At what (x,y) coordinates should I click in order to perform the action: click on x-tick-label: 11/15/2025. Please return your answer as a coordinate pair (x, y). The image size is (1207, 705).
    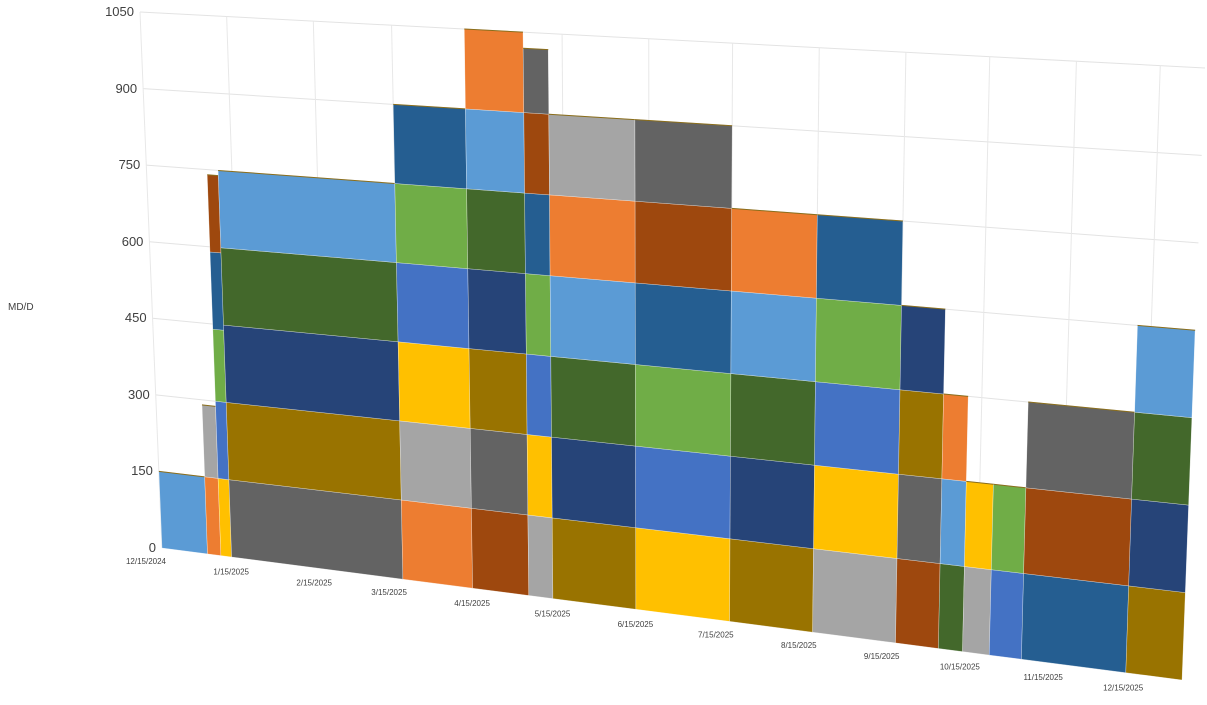
    Looking at the image, I should click on (1043, 677).